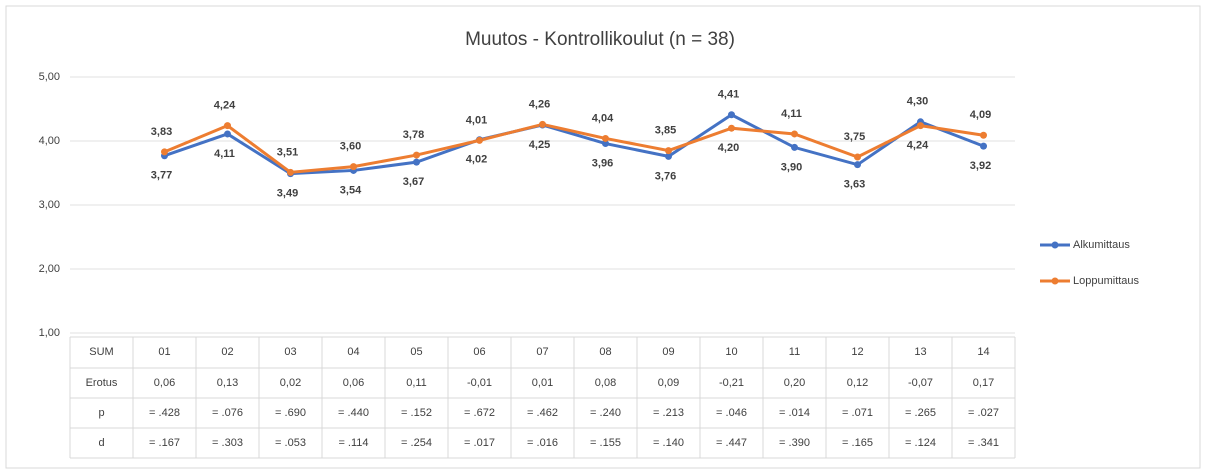 This screenshot has width=1206, height=474. I want to click on legend-marker, so click(1055, 281).